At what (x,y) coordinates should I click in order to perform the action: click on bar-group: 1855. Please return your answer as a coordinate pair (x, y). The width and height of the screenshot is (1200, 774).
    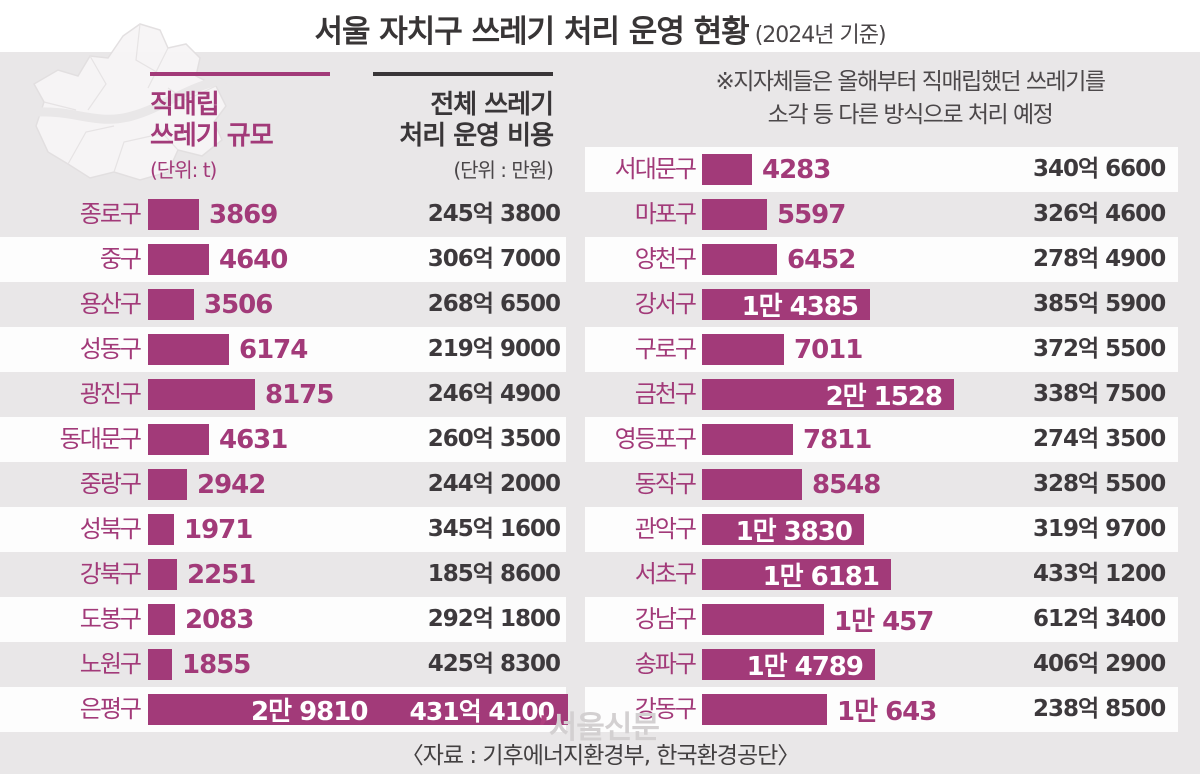
    Looking at the image, I should click on (199, 664).